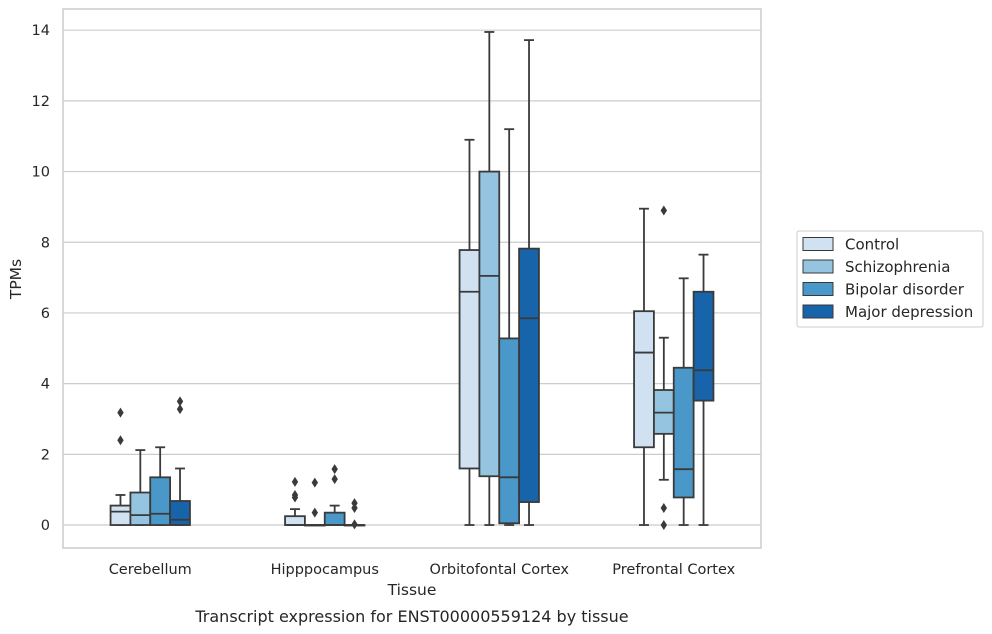 This screenshot has height=634, width=992. Describe the element at coordinates (41, 278) in the screenshot. I see `y-tick-labels: 0 2 4 6 8 10 12 14` at that location.